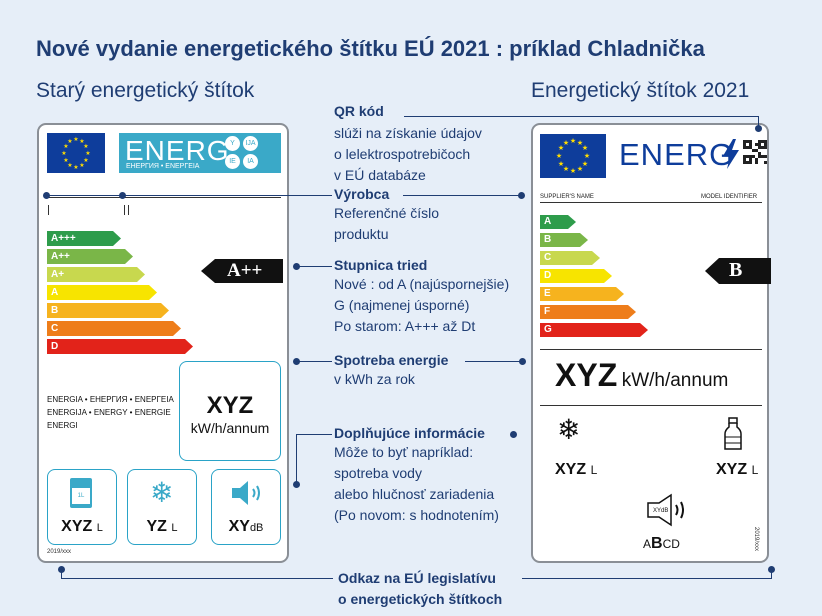 This screenshot has height=616, width=822. Describe the element at coordinates (55, 328) in the screenshot. I see `scale-class-label: C` at that location.